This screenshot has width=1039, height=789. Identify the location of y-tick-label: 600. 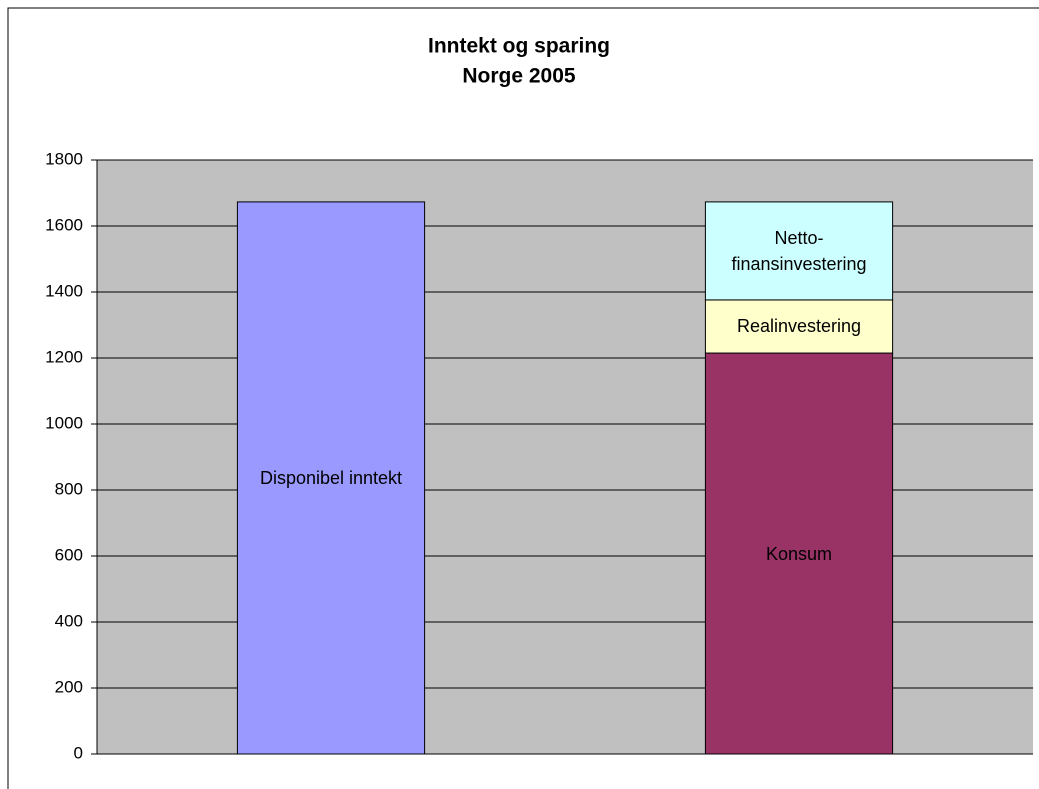
(69, 554).